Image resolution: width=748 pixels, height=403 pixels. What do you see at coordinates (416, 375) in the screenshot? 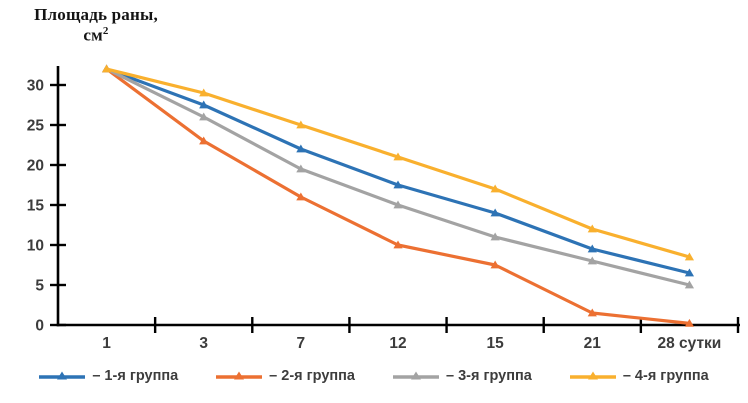
I see `legend-marker-group-3-icon` at bounding box center [416, 375].